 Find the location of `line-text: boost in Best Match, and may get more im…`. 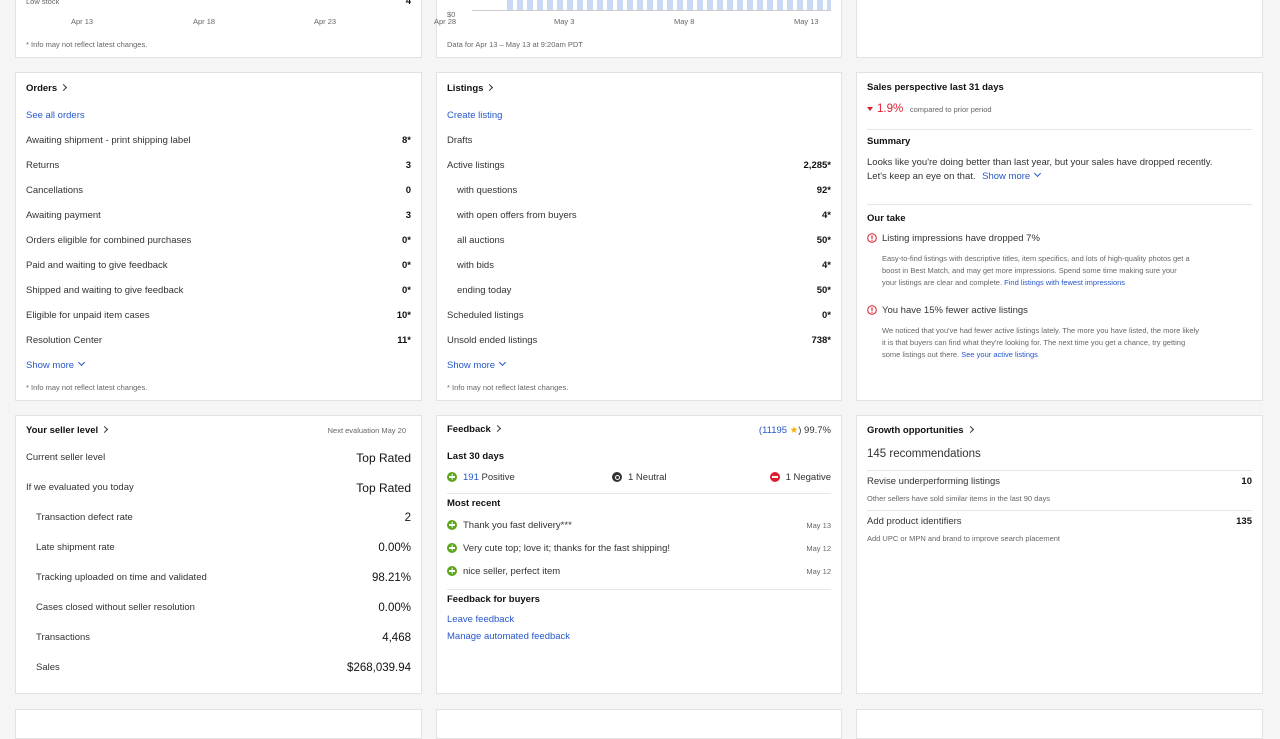

line-text: boost in Best Match, and may get more im… is located at coordinates (1029, 270).